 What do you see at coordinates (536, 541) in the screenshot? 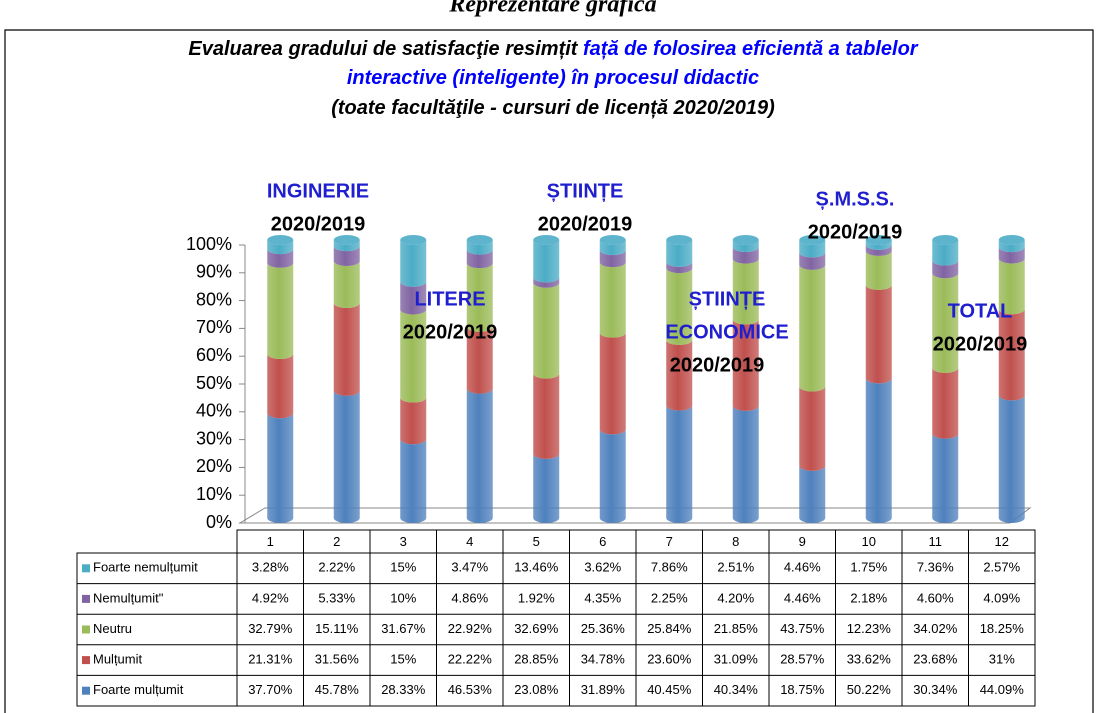
I see `x-tick-label: 5` at bounding box center [536, 541].